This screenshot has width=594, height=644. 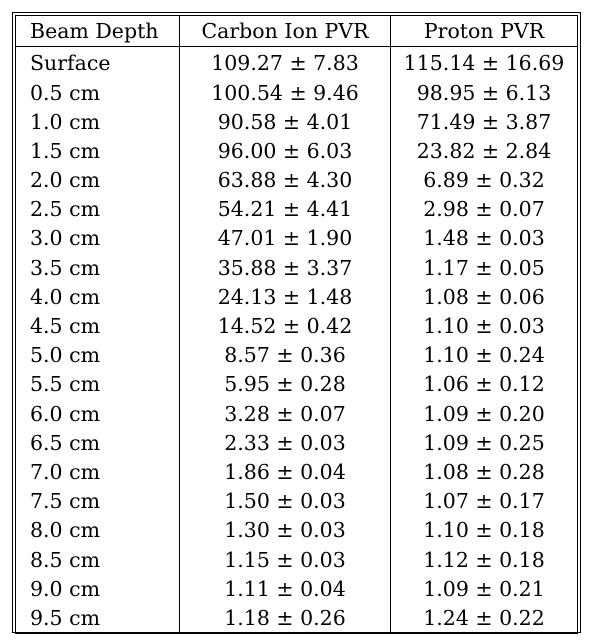 I want to click on table-row: 1.5 cm 96.00 ± 6.03 23.82 ± 2.84, so click(x=296, y=151).